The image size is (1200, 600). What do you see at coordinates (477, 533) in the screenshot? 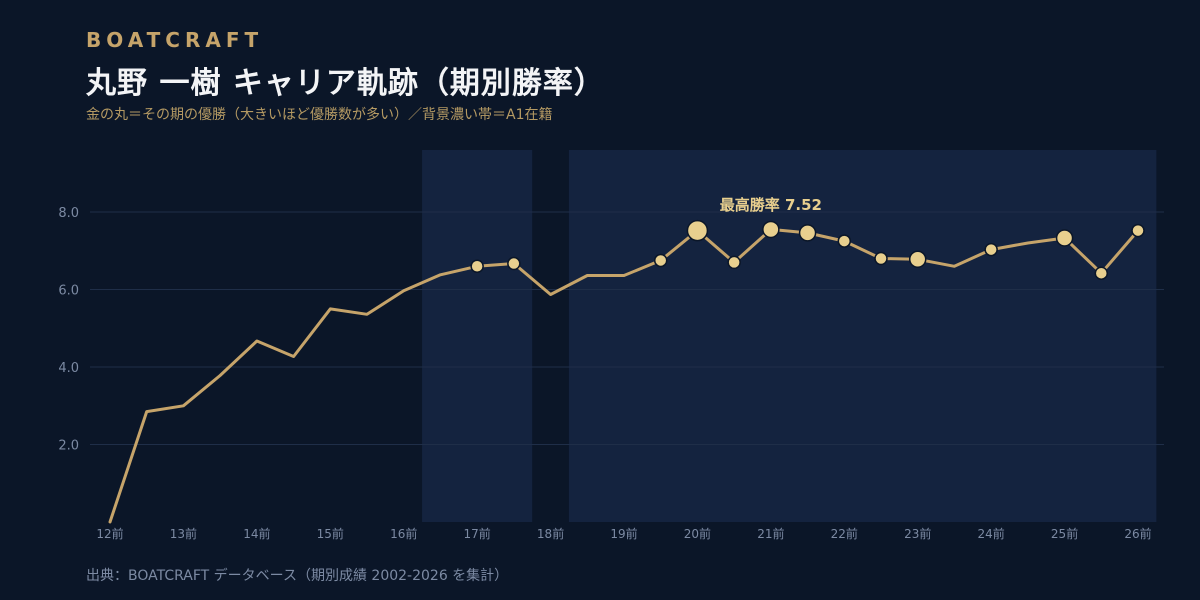
I see `x-tick-label: 17前` at bounding box center [477, 533].